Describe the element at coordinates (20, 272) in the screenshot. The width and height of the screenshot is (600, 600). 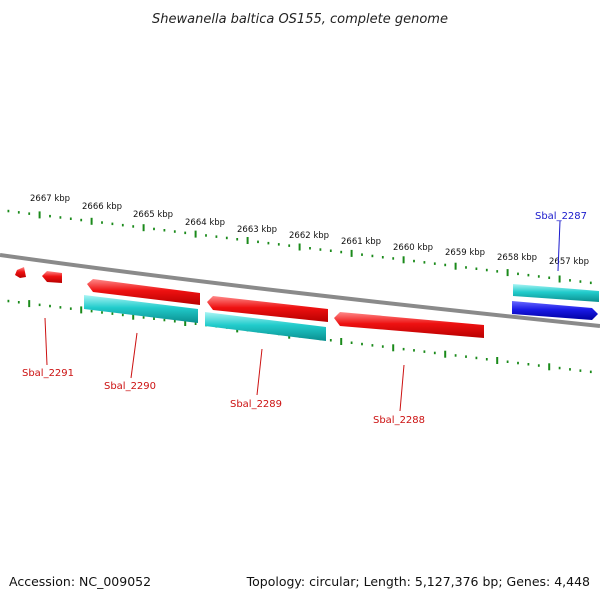
I see `gene-sbal-2291-fragment` at that location.